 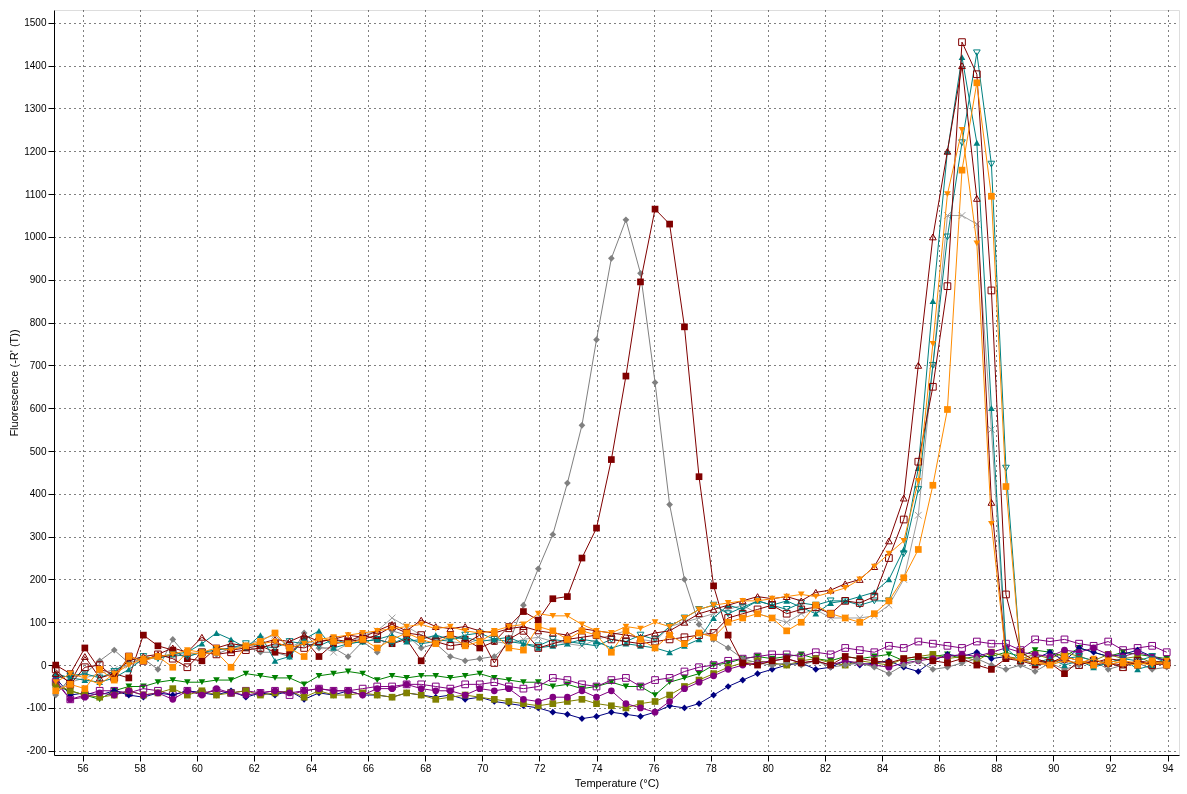 What do you see at coordinates (140, 768) in the screenshot?
I see `x-tick-label: 58` at bounding box center [140, 768].